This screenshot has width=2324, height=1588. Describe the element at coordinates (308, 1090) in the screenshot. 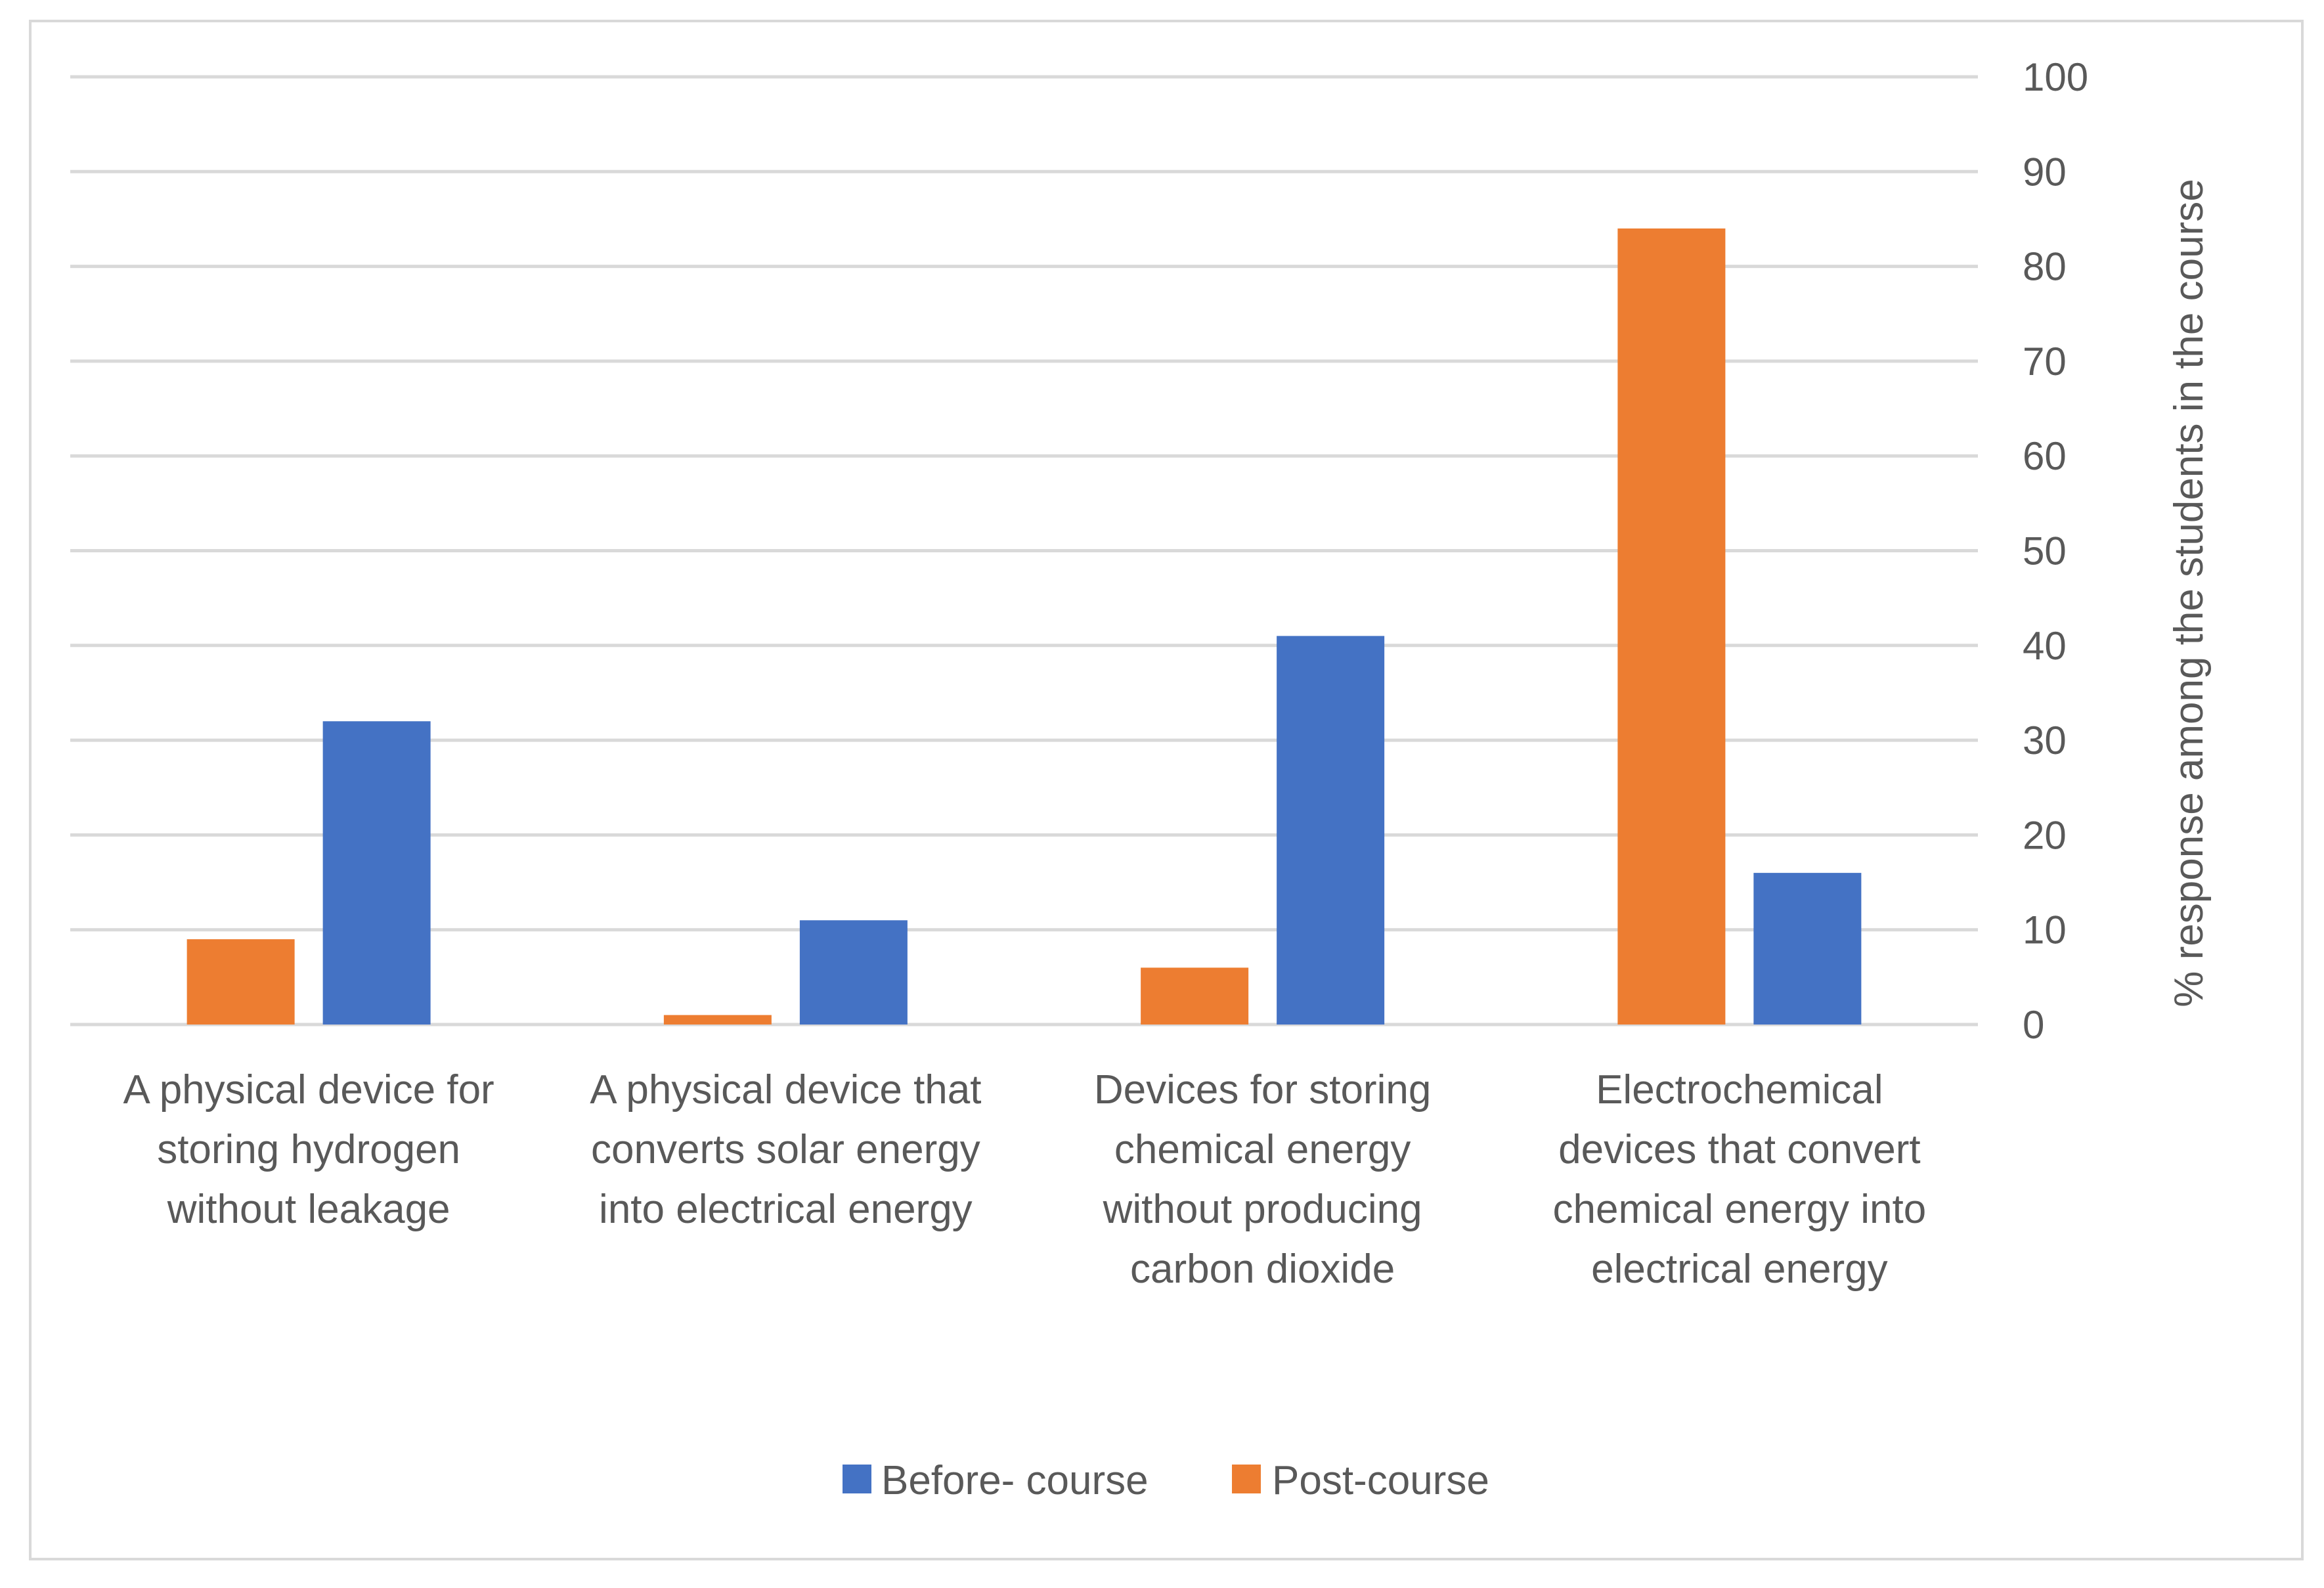

I see `x-category-label-line: A physical device for` at that location.